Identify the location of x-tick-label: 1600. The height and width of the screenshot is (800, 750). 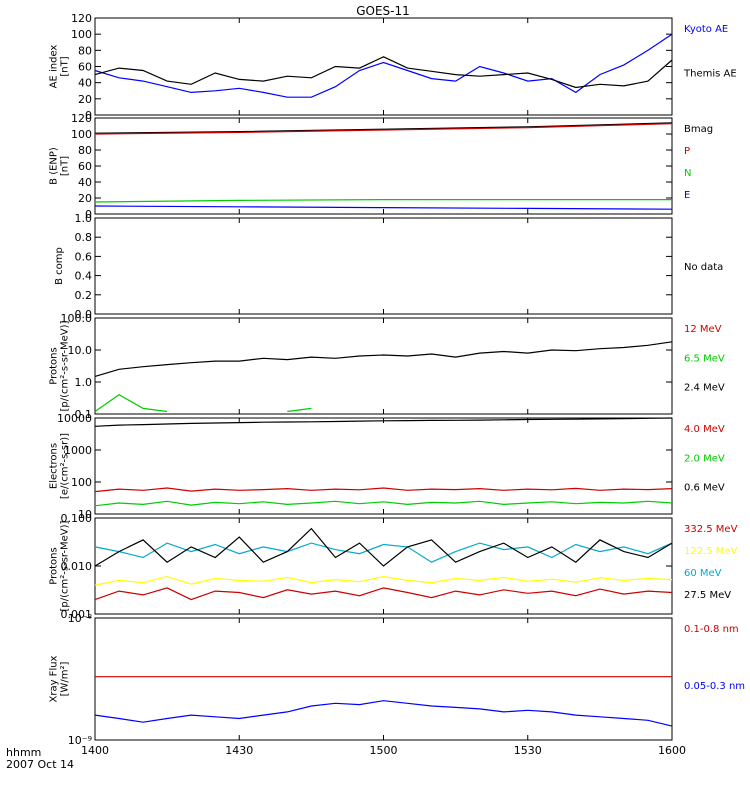
(672, 750).